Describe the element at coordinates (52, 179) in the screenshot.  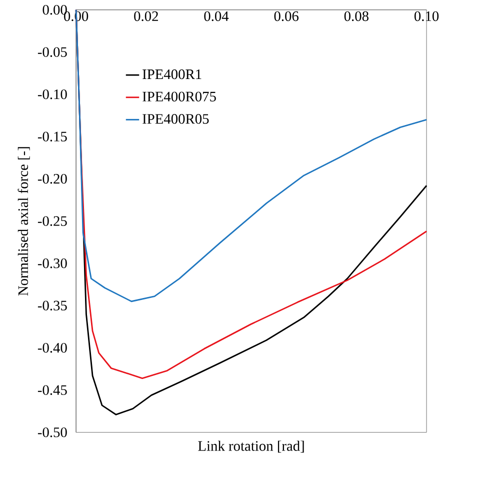
I see `y-tick-label: -0.20` at that location.